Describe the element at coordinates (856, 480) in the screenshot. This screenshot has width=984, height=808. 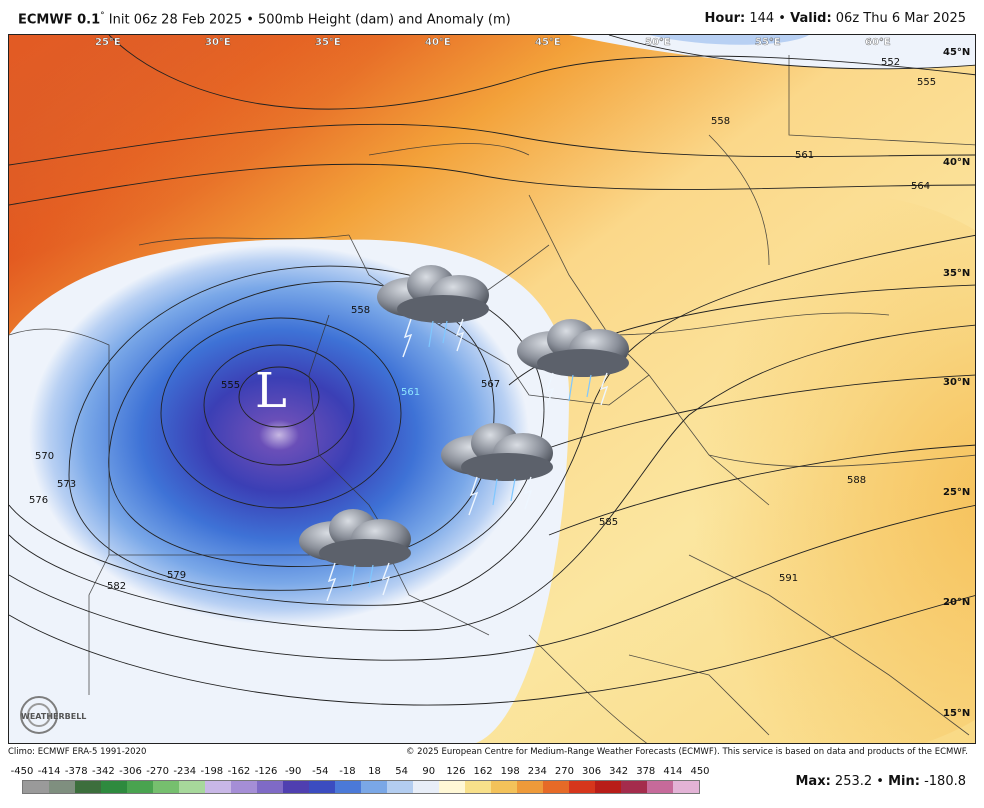
I see `contour-label-588: 588` at that location.